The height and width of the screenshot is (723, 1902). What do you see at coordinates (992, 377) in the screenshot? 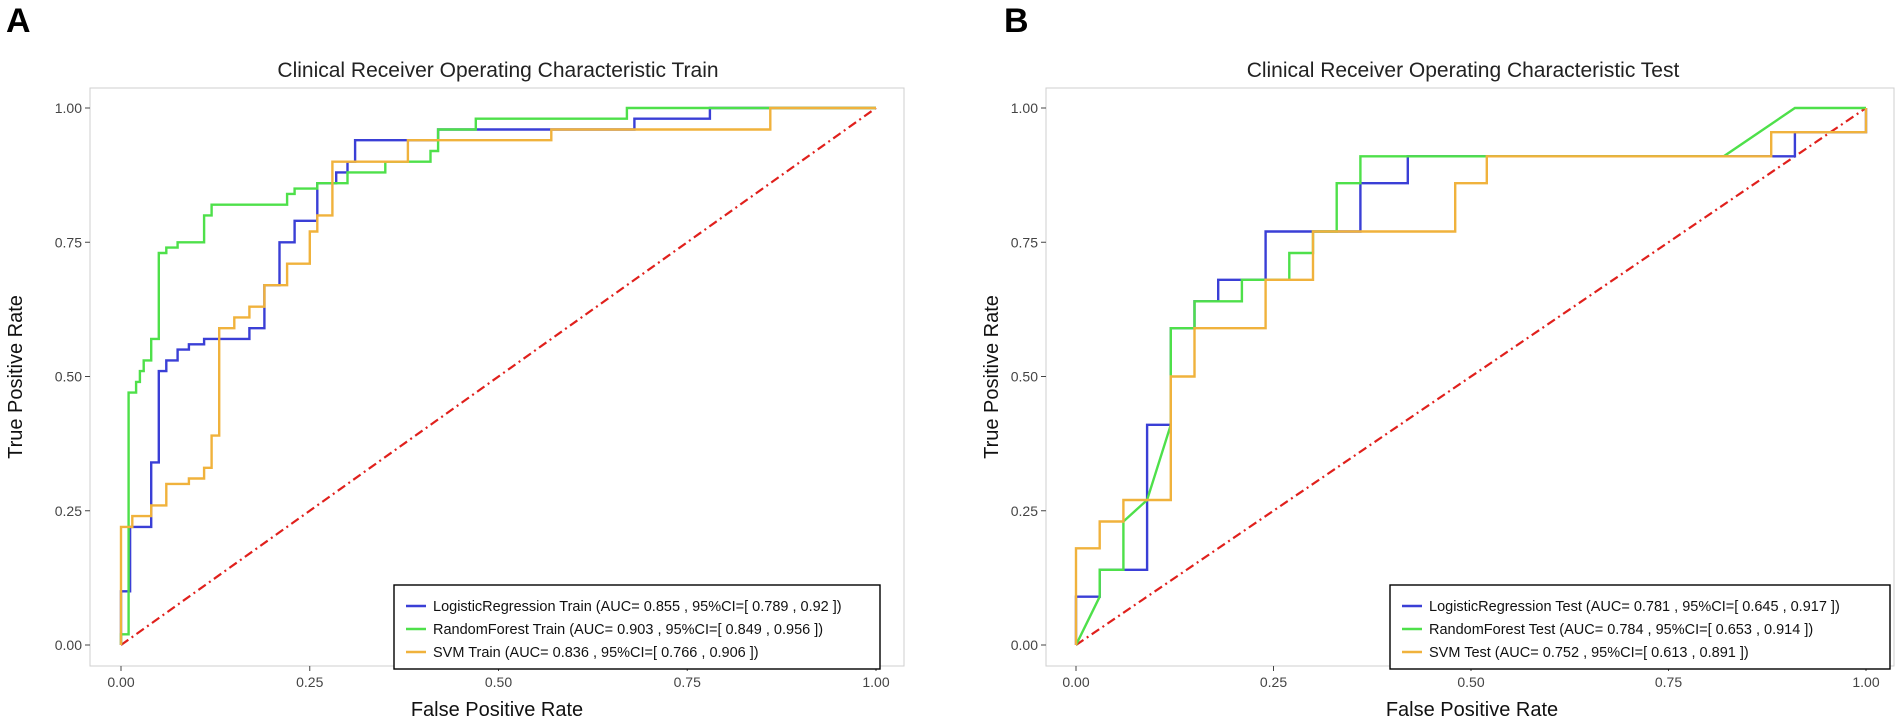
I see `y-axis-title-b: True Positive Rate` at bounding box center [992, 377].